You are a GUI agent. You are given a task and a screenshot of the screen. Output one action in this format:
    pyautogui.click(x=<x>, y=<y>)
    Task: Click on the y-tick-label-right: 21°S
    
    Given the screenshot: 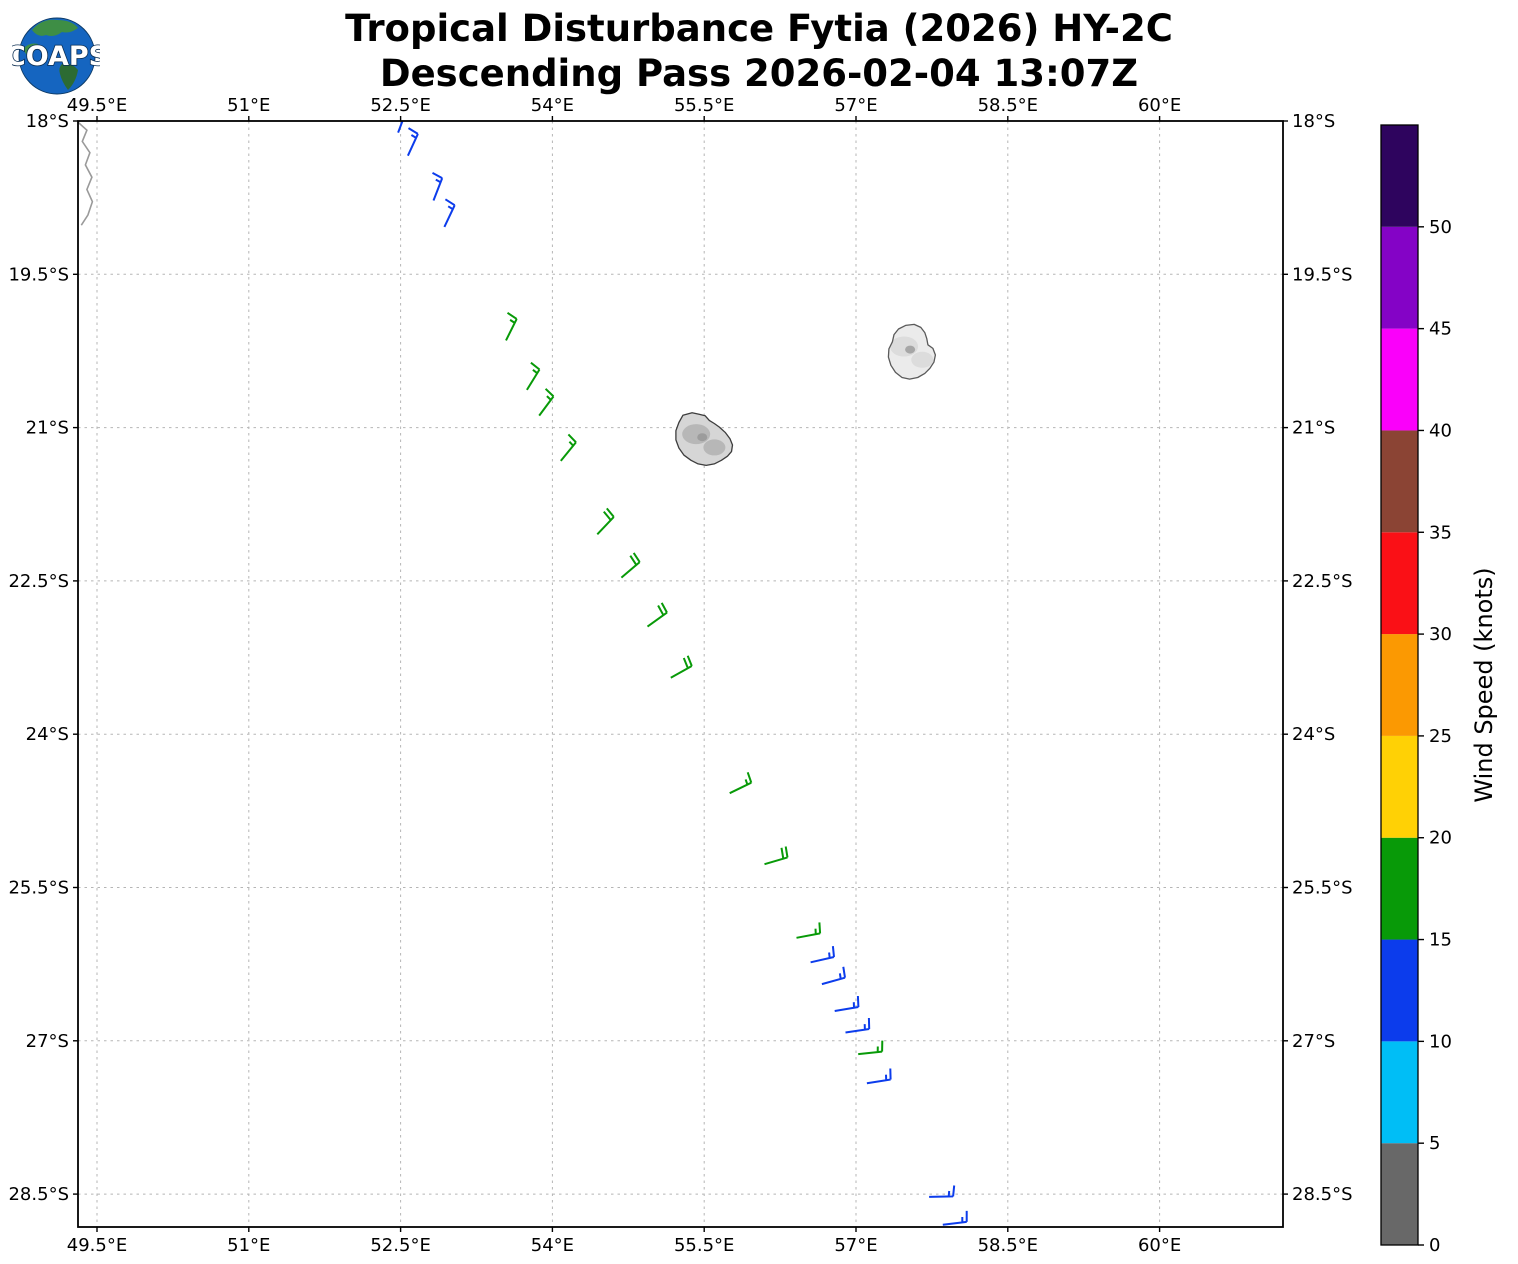 What is the action you would take?
    pyautogui.click(x=1313, y=428)
    